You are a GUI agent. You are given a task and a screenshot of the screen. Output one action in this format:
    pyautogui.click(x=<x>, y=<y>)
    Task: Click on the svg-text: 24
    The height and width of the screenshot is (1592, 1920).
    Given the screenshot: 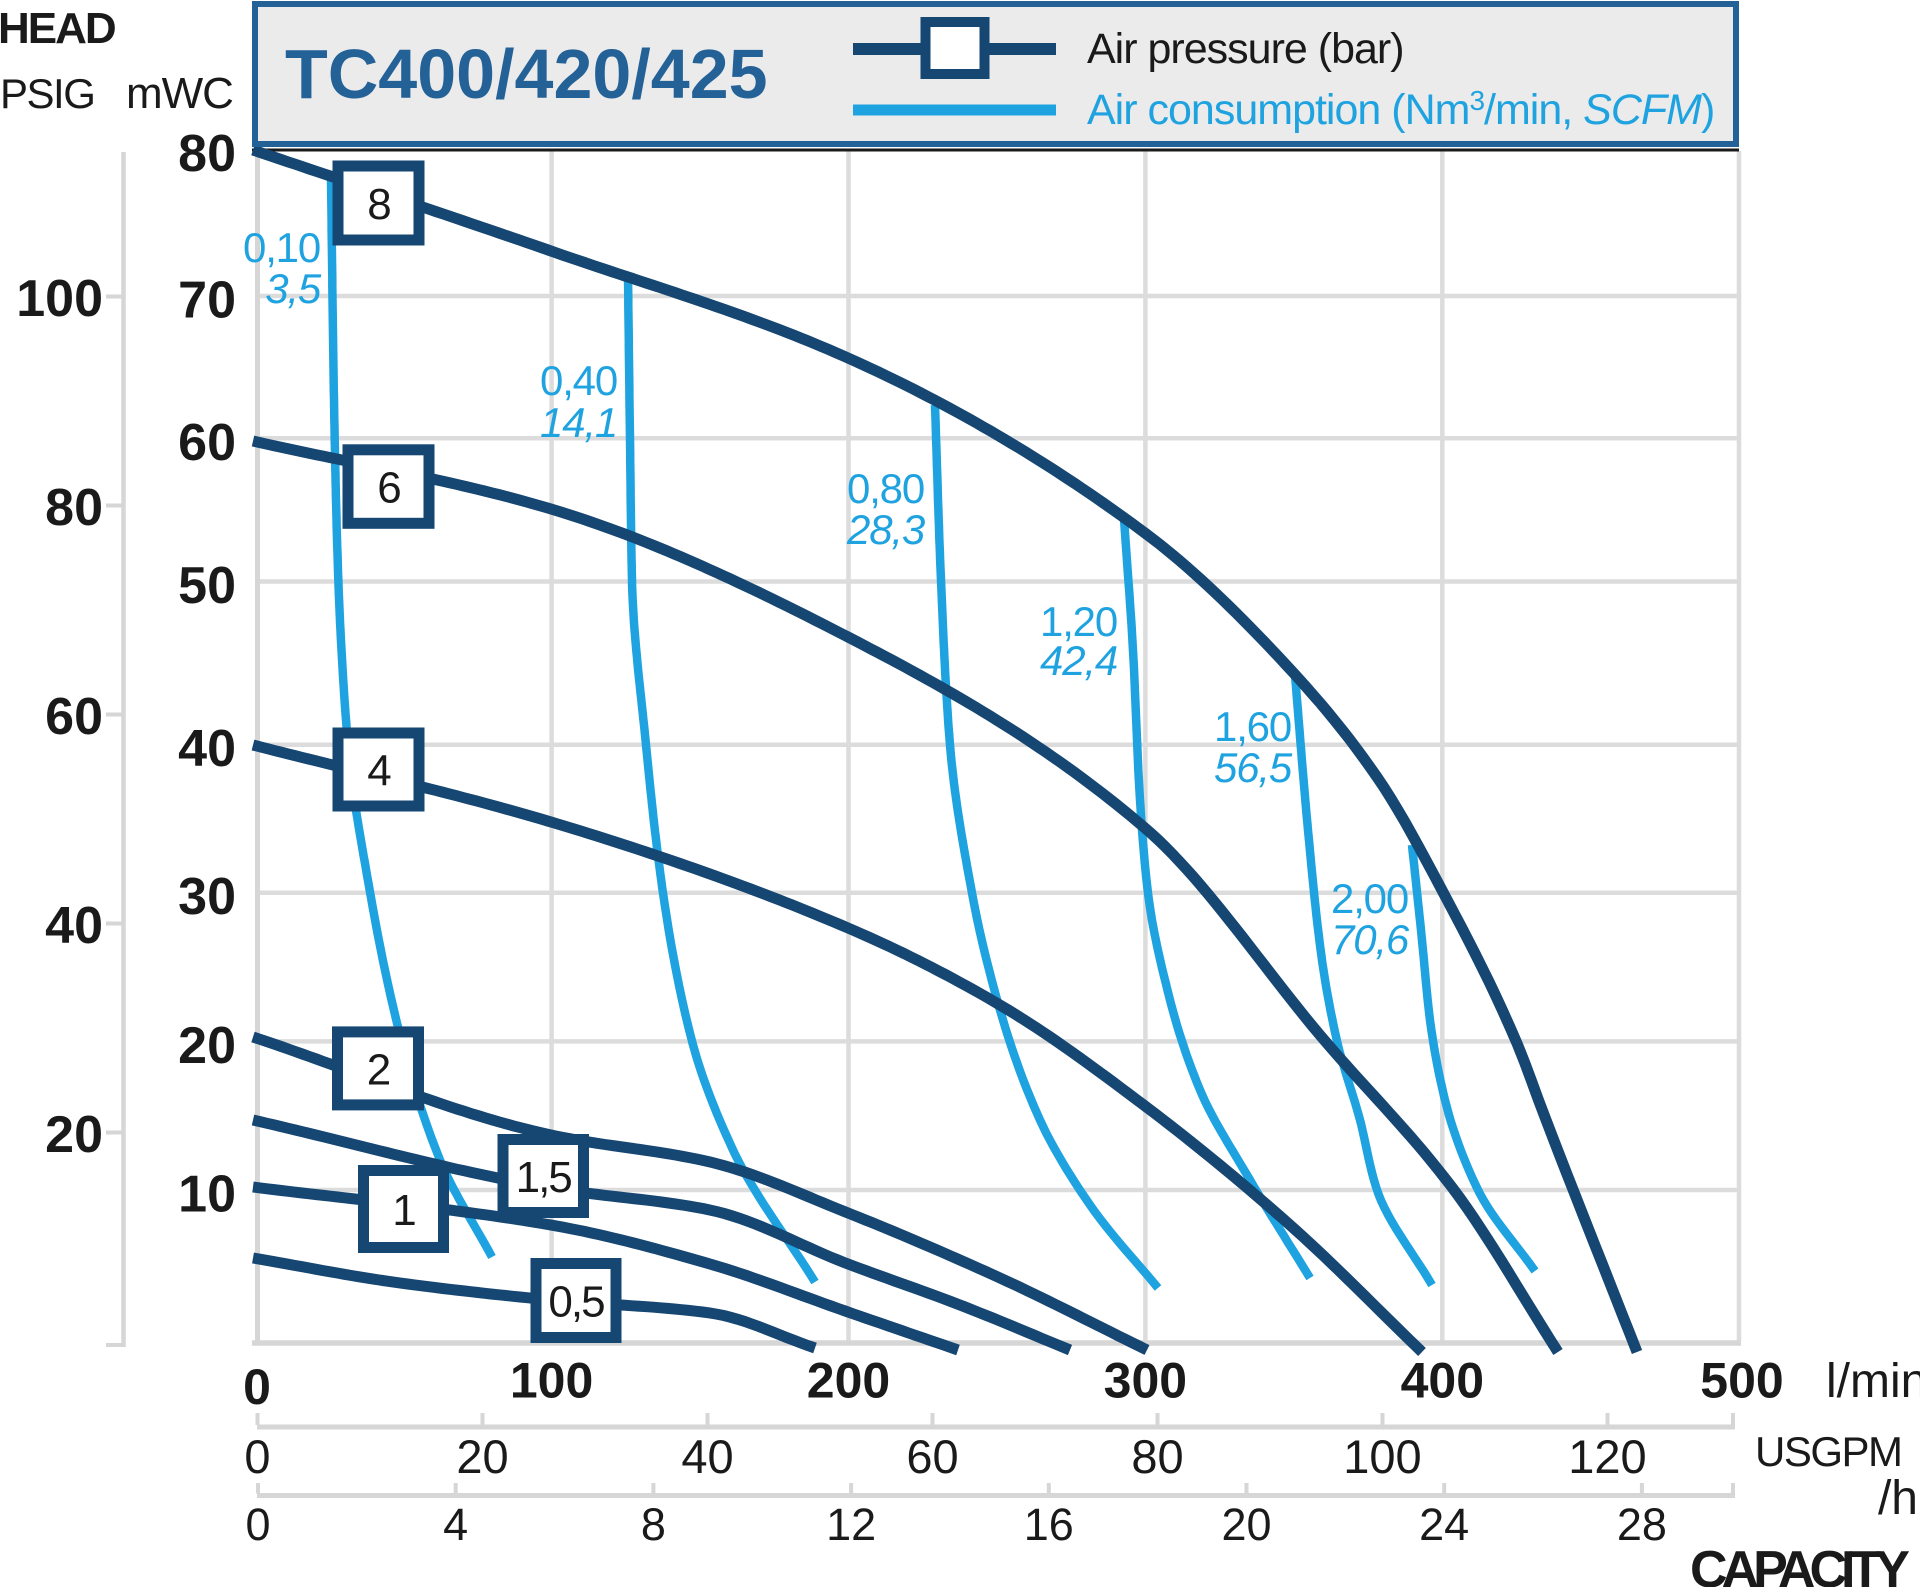 What is the action you would take?
    pyautogui.click(x=1444, y=1524)
    